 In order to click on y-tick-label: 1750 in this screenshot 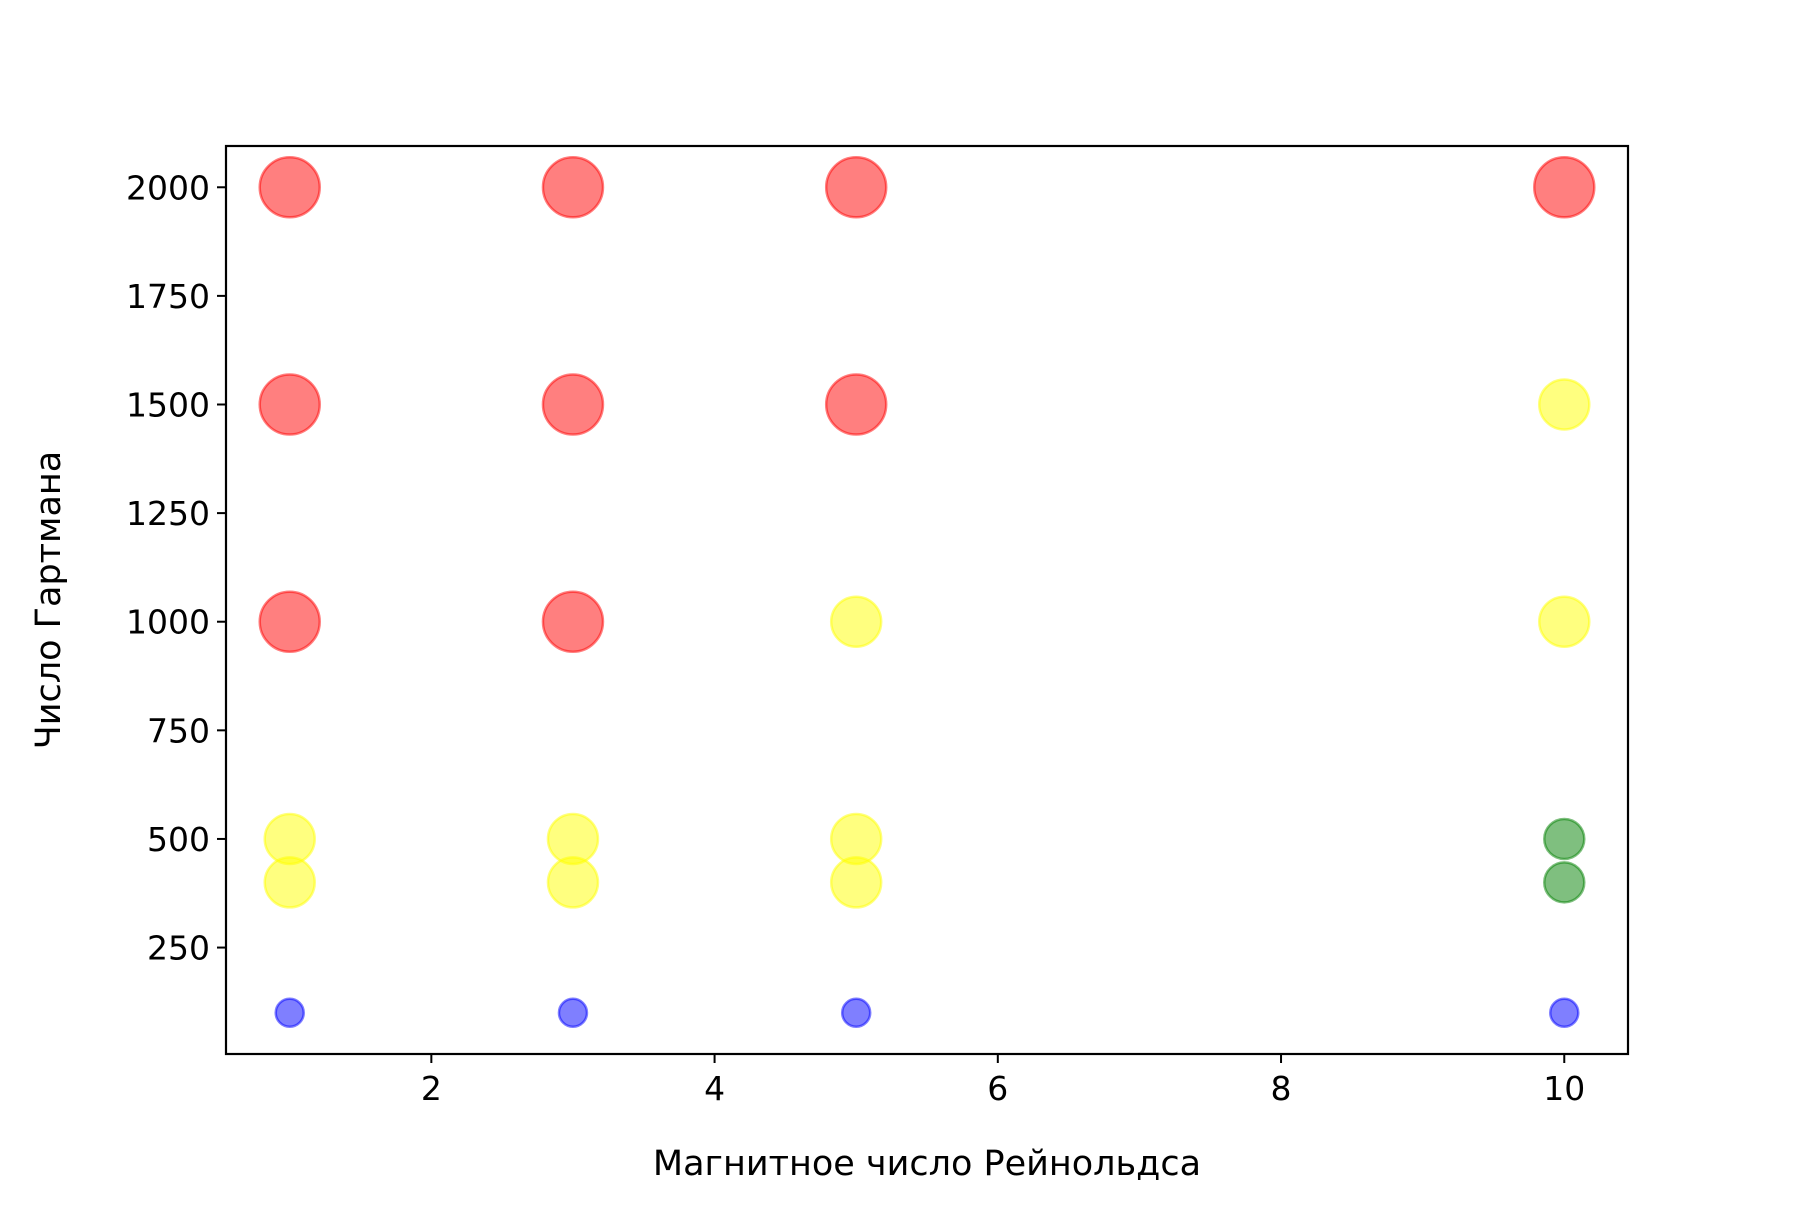, I will do `click(168, 296)`.